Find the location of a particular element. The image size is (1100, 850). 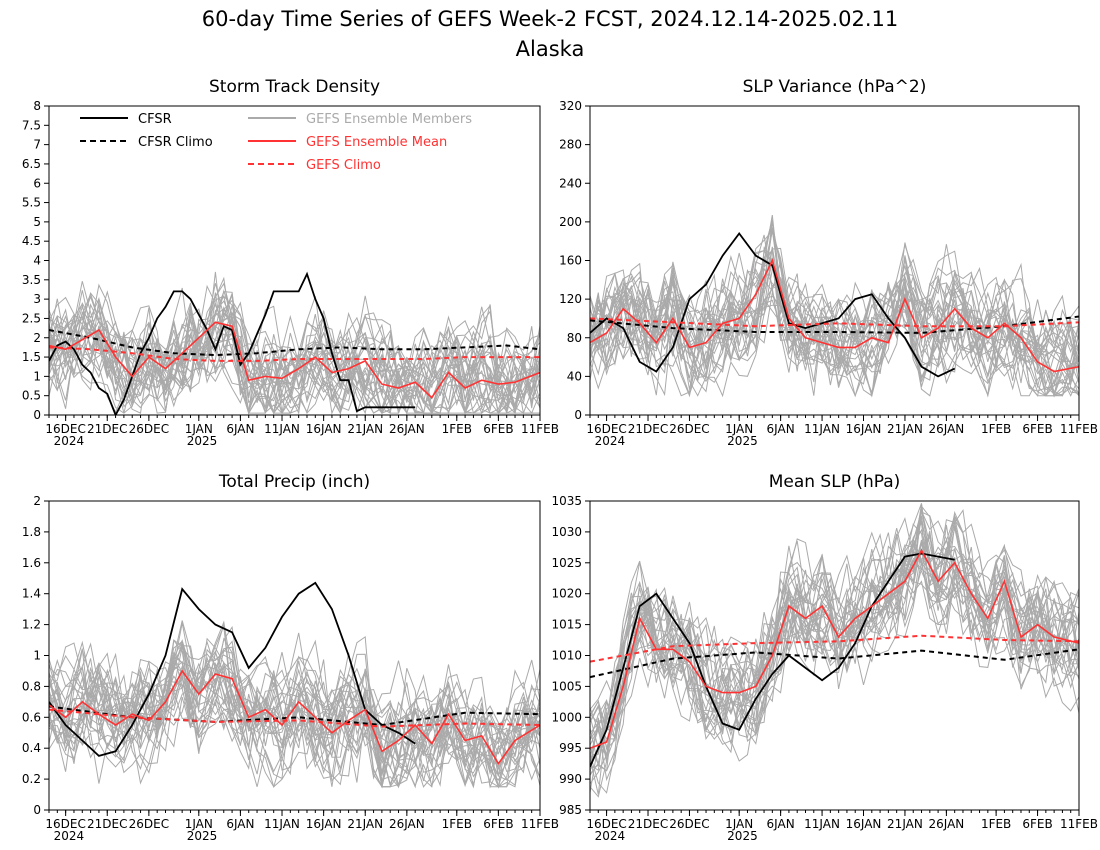

y-tick-label: 0.4 is located at coordinates (31, 748).